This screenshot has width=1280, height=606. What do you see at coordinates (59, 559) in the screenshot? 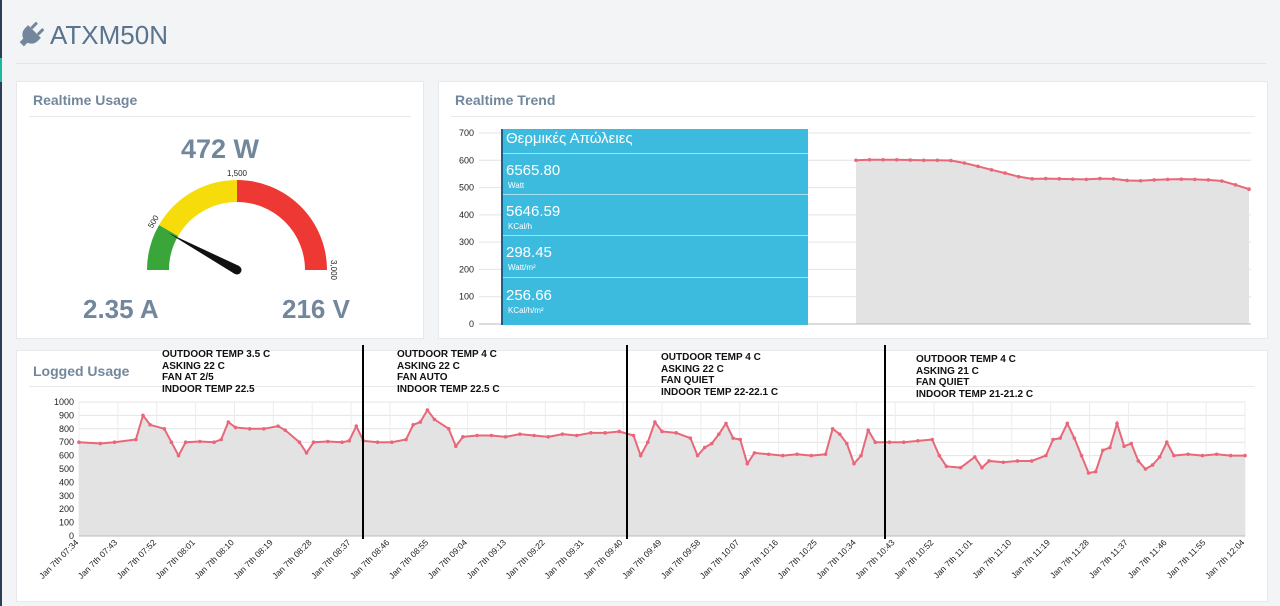
I see `x-tick-label: Jan 7th 07:34` at bounding box center [59, 559].